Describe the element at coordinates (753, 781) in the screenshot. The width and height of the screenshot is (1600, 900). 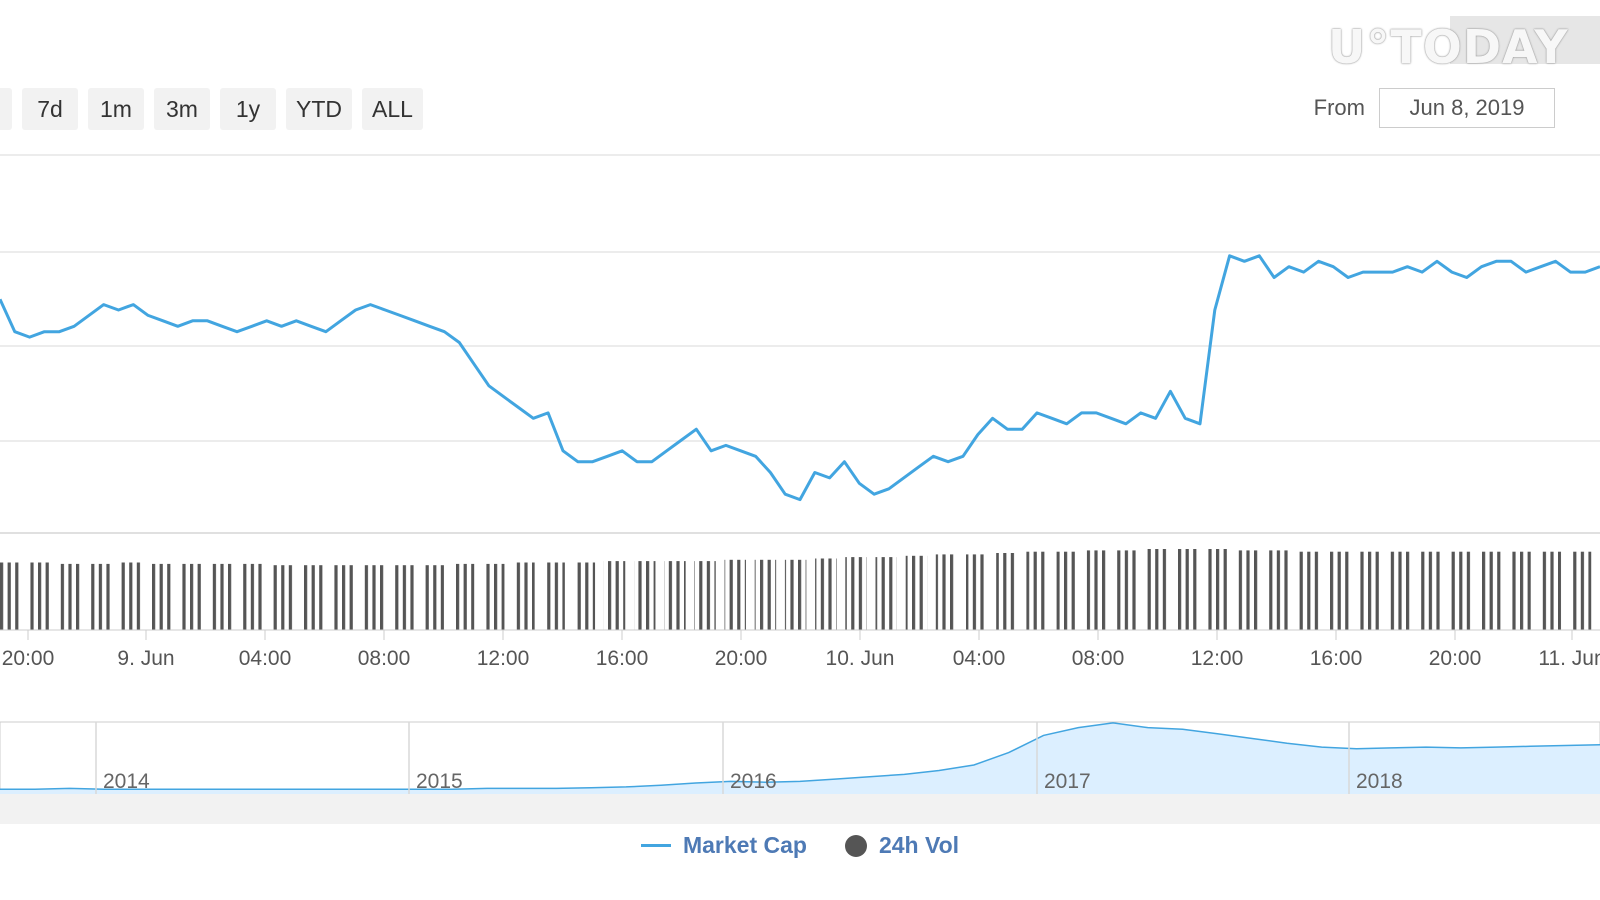
I see `navigator-tick-label: 2016` at that location.